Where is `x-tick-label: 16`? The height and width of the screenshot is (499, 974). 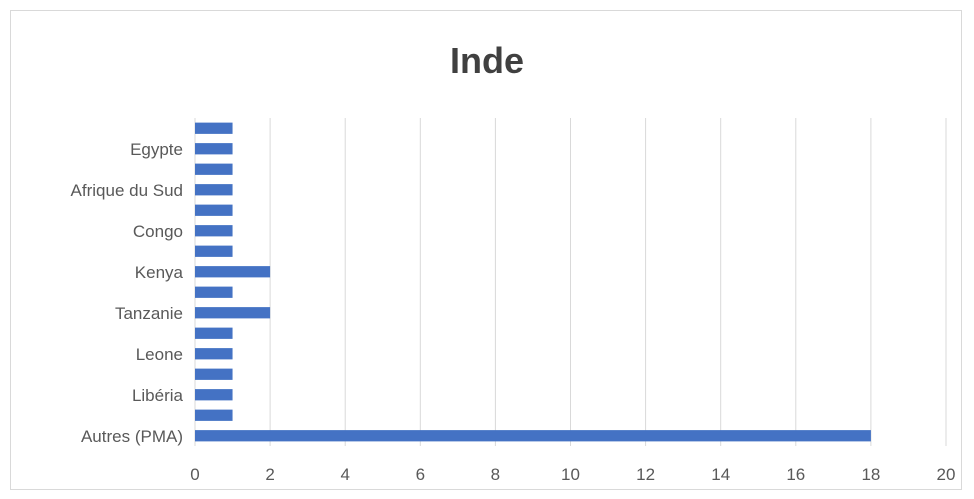
x-tick-label: 16 is located at coordinates (795, 474).